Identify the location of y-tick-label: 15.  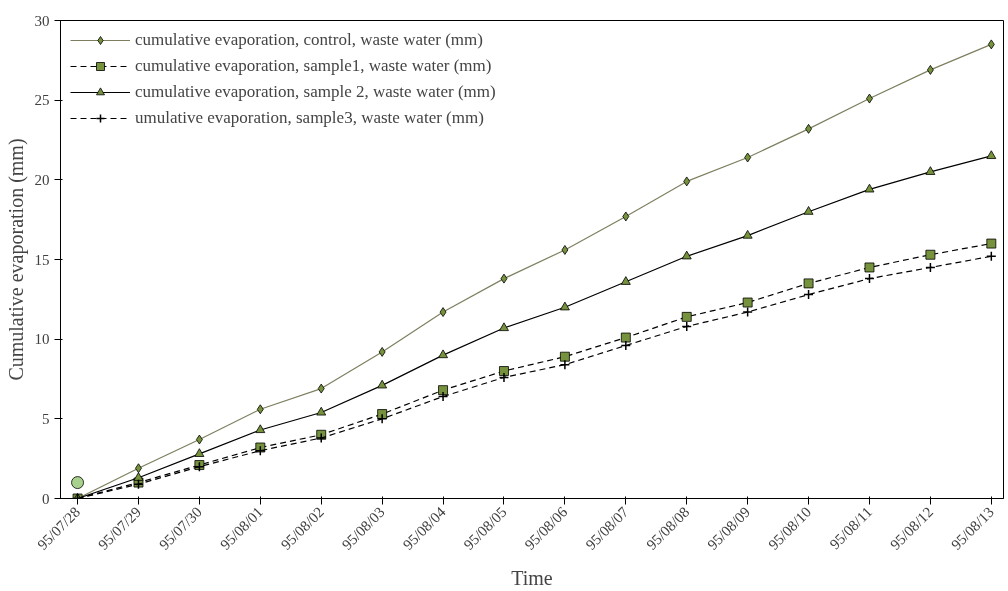
(42, 259).